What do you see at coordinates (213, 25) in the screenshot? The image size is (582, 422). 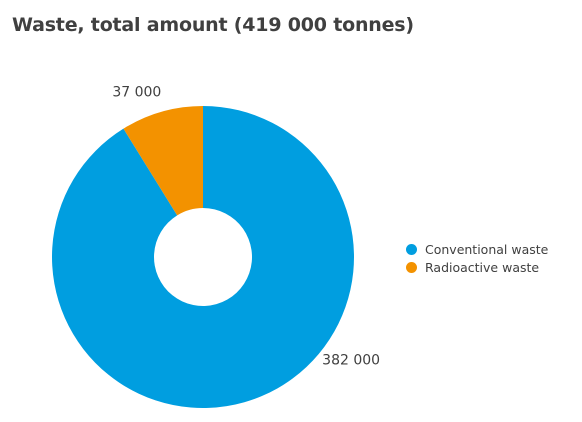 I see `chart-title: Waste, total amount (419 000 tonnes)` at bounding box center [213, 25].